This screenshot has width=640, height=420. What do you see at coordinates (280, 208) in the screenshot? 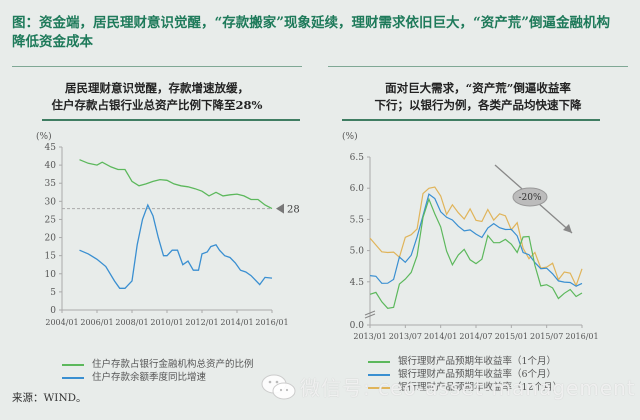
I see `reference-arrow-icon` at bounding box center [280, 208].